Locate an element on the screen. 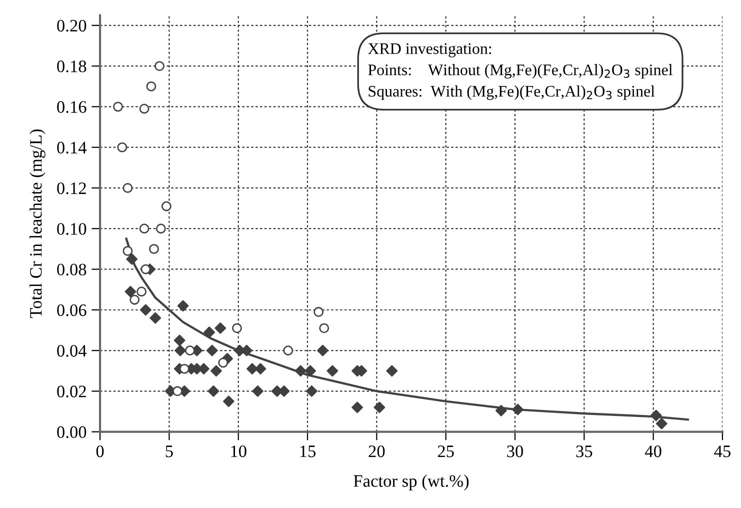  x-tick-label: 15 is located at coordinates (308, 452).